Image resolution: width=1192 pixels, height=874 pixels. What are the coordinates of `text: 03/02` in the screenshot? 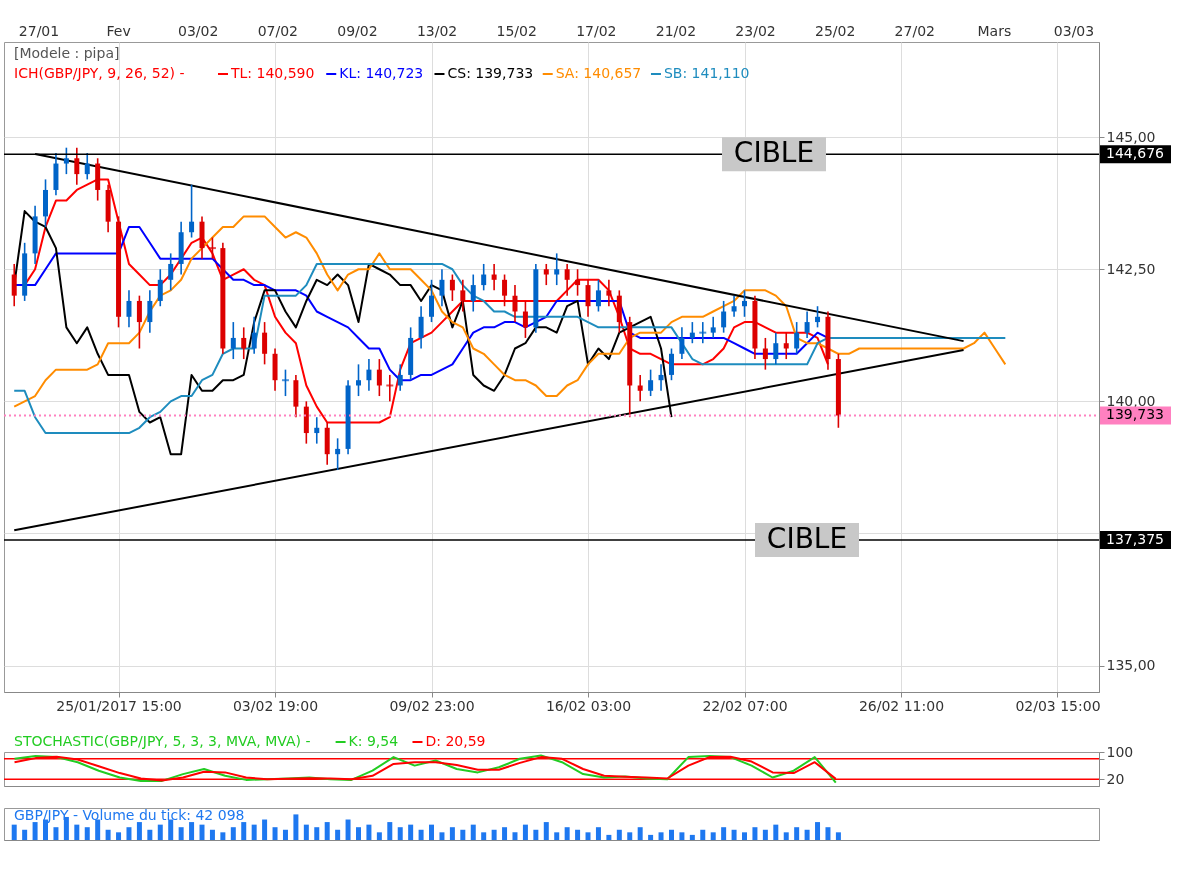 It's located at (198, 31).